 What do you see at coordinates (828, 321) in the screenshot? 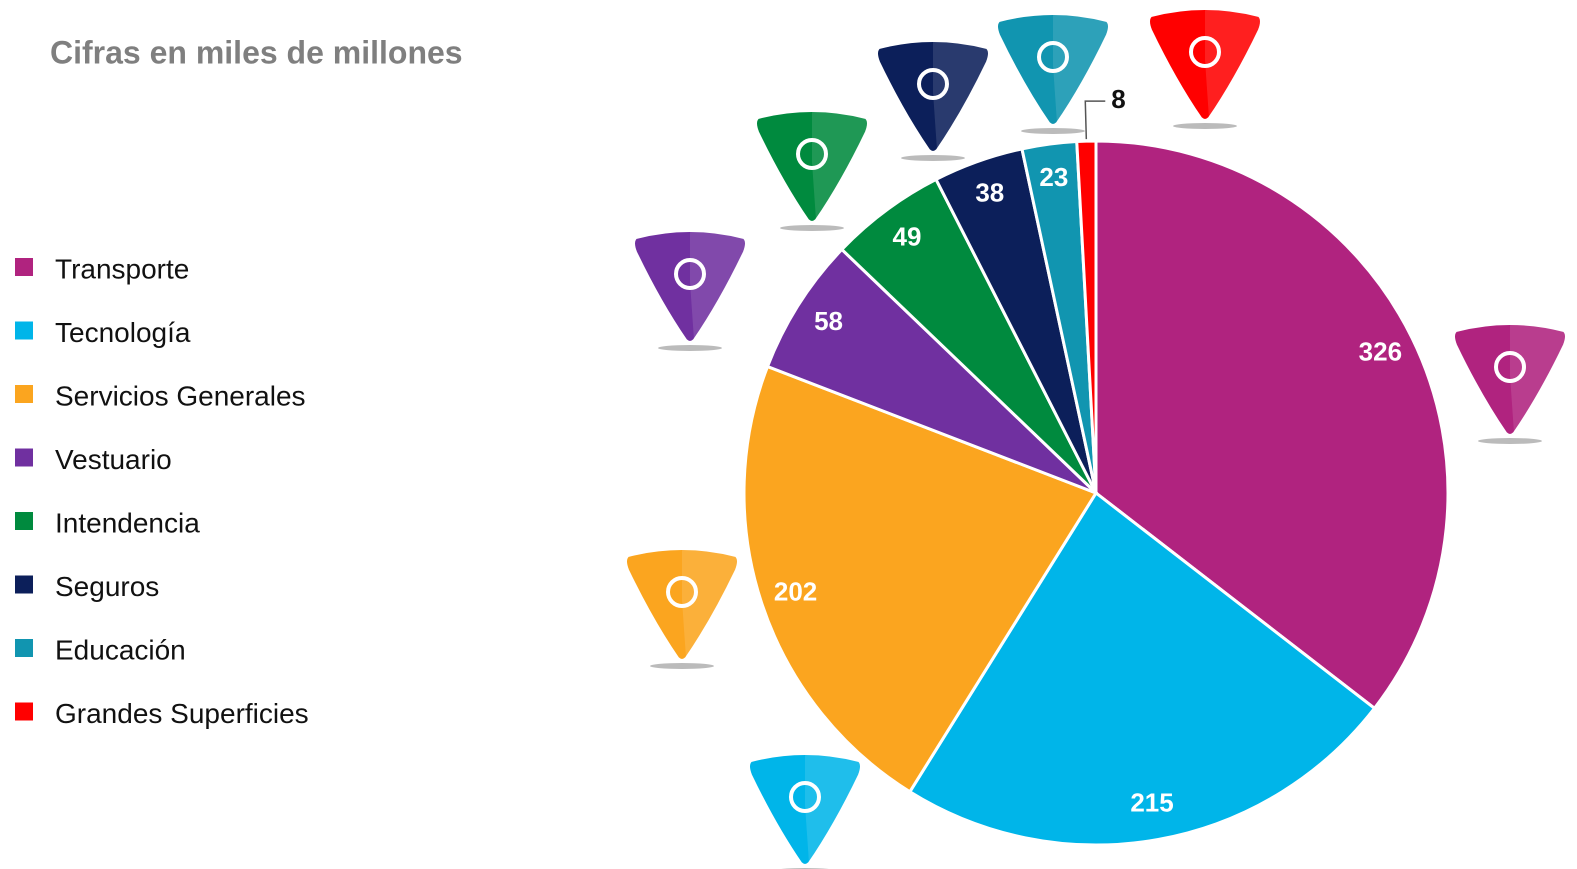
I see `data-label: 58` at bounding box center [828, 321].